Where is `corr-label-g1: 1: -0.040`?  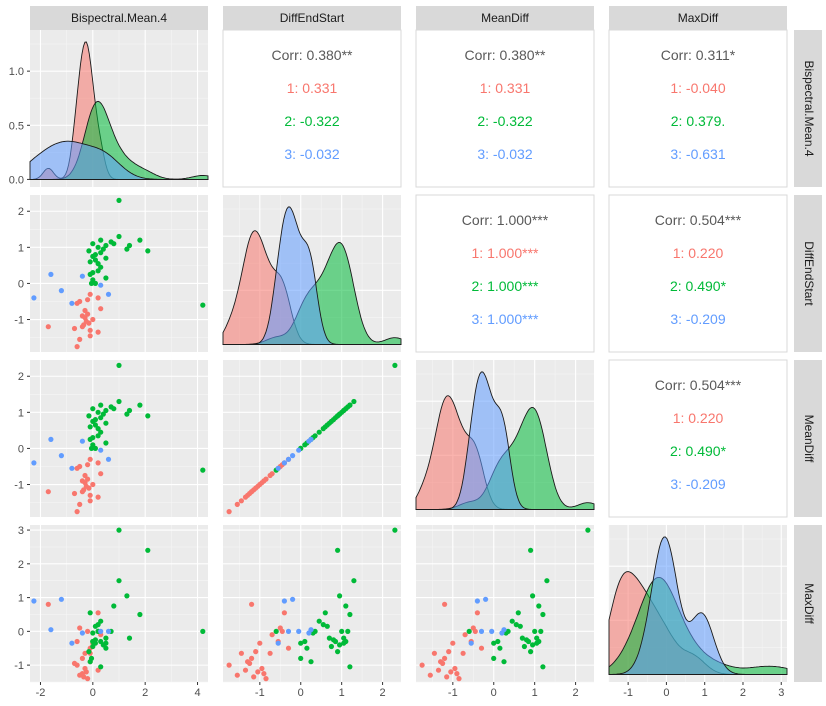
corr-label-g1: 1: -0.040 is located at coordinates (697, 88).